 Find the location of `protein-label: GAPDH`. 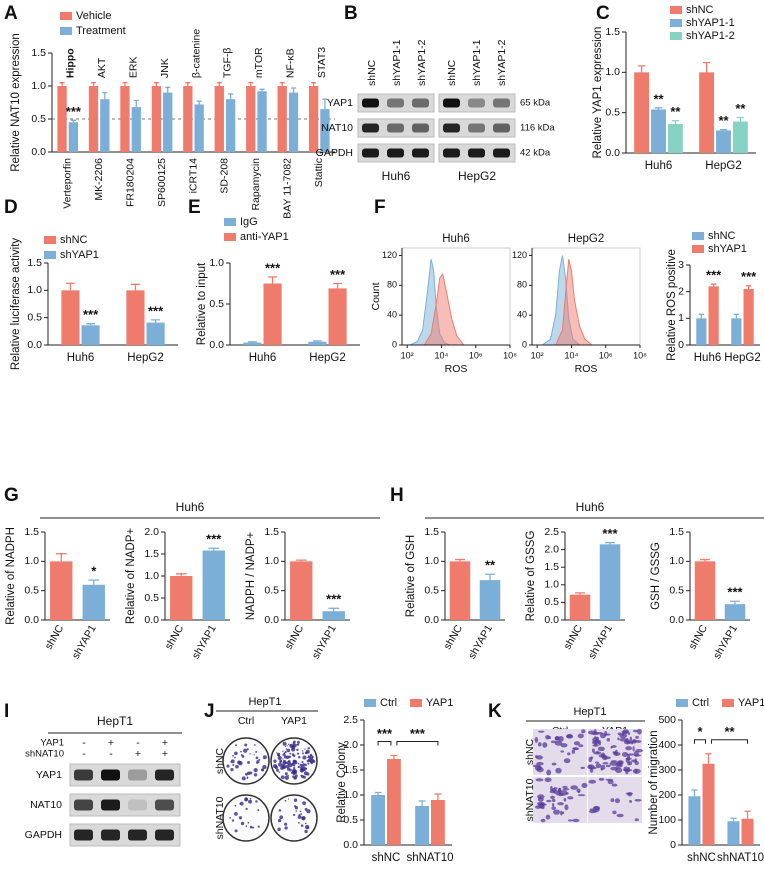

protein-label: GAPDH is located at coordinates (334, 153).